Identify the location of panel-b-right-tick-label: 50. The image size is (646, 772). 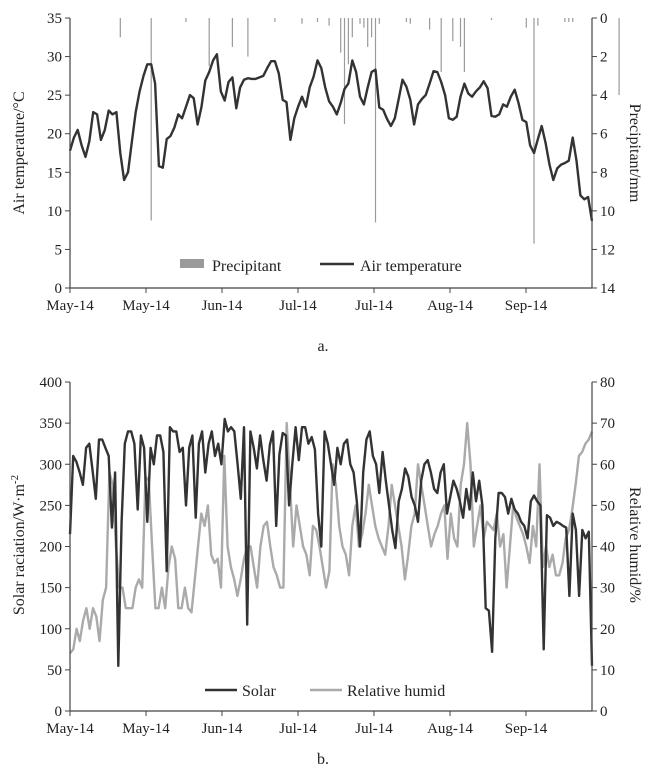
(607, 506).